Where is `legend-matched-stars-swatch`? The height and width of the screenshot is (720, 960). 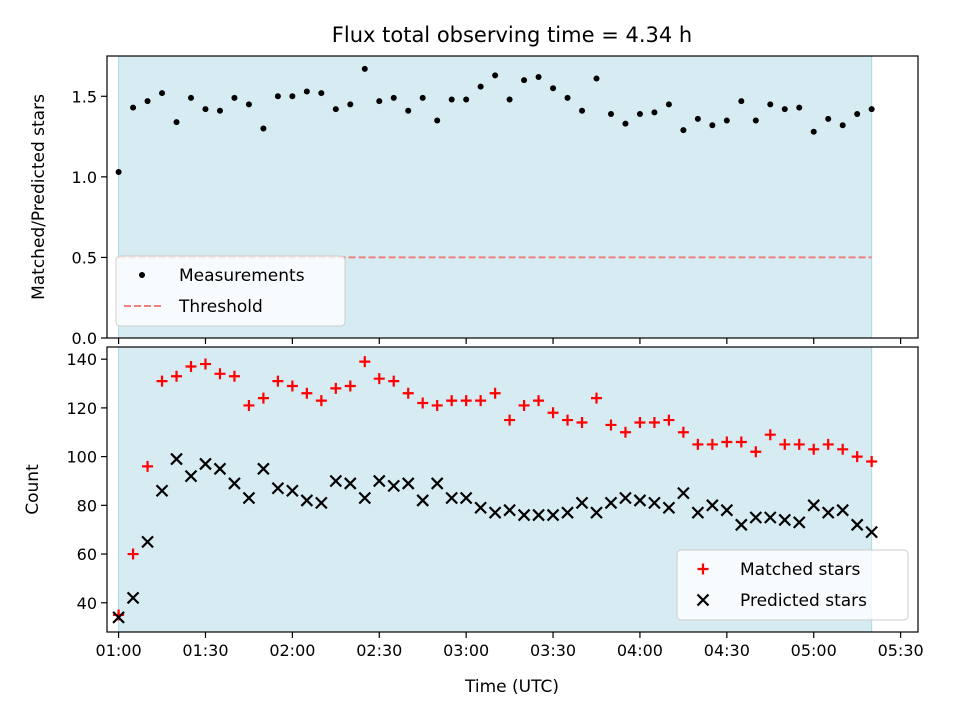
legend-matched-stars-swatch is located at coordinates (703, 569).